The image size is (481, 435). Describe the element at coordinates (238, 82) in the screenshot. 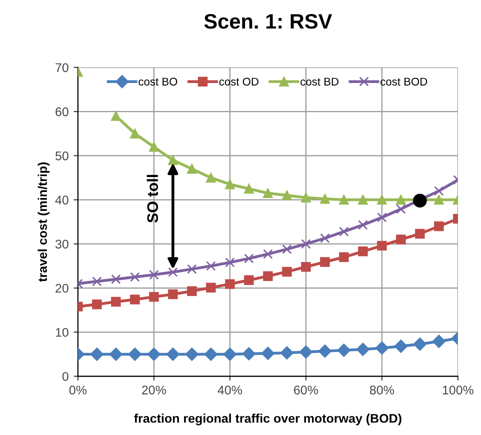

I see `legend-label: cost OD` at that location.